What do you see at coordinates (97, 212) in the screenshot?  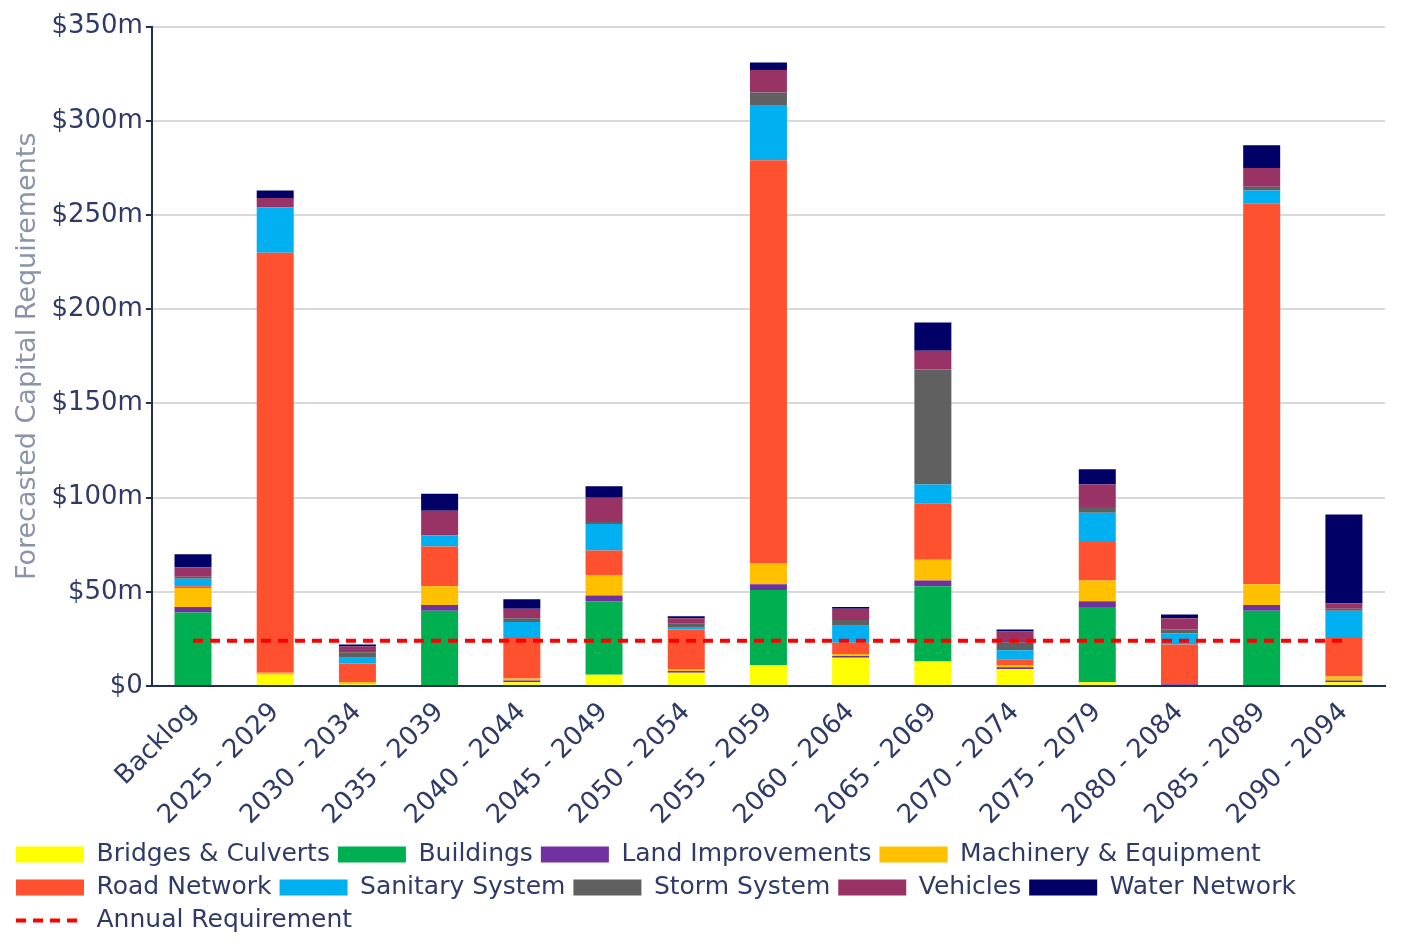 I see `y-tick-label: $250m` at bounding box center [97, 212].